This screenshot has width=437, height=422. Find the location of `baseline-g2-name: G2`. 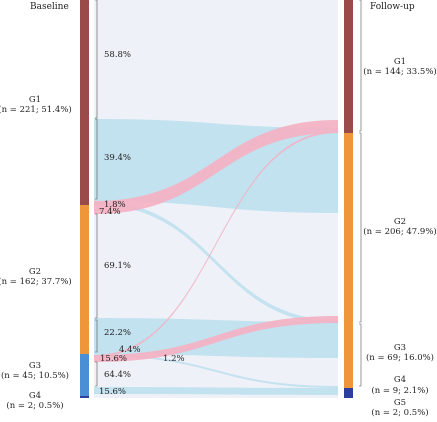

baseline-g2-name: G2 is located at coordinates (35, 272).